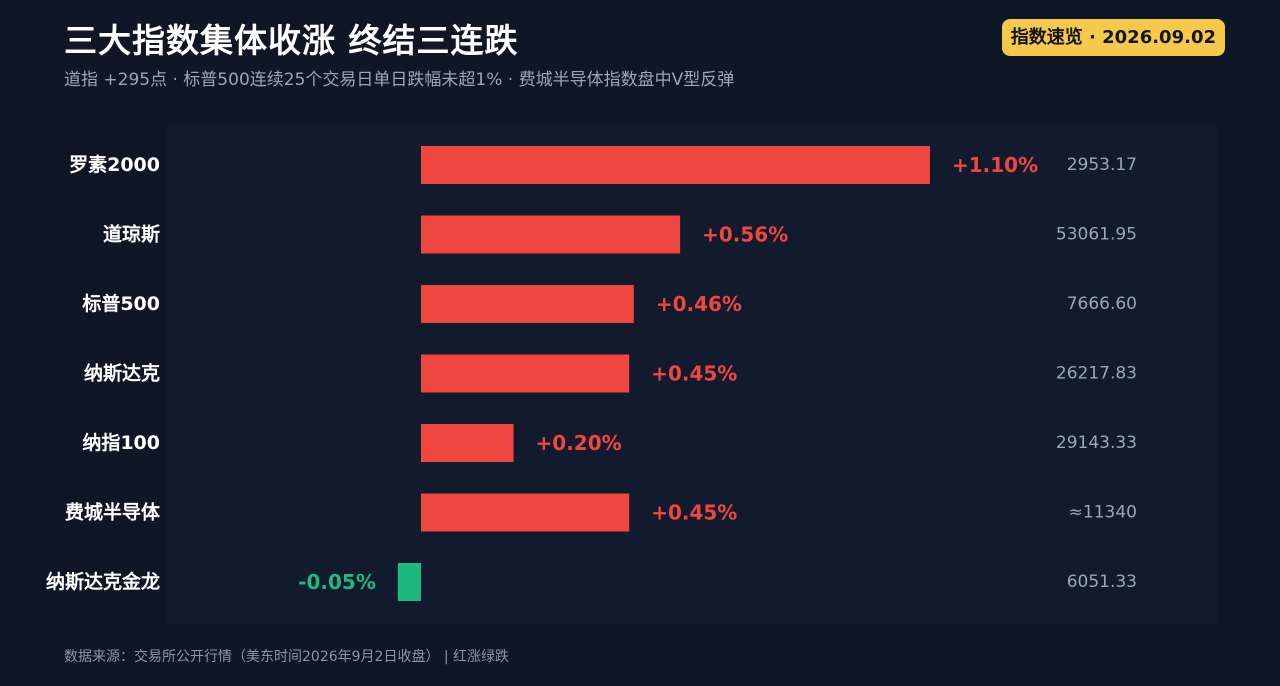  What do you see at coordinates (1096, 443) in the screenshot?
I see `close-value: 29143.33` at bounding box center [1096, 443].